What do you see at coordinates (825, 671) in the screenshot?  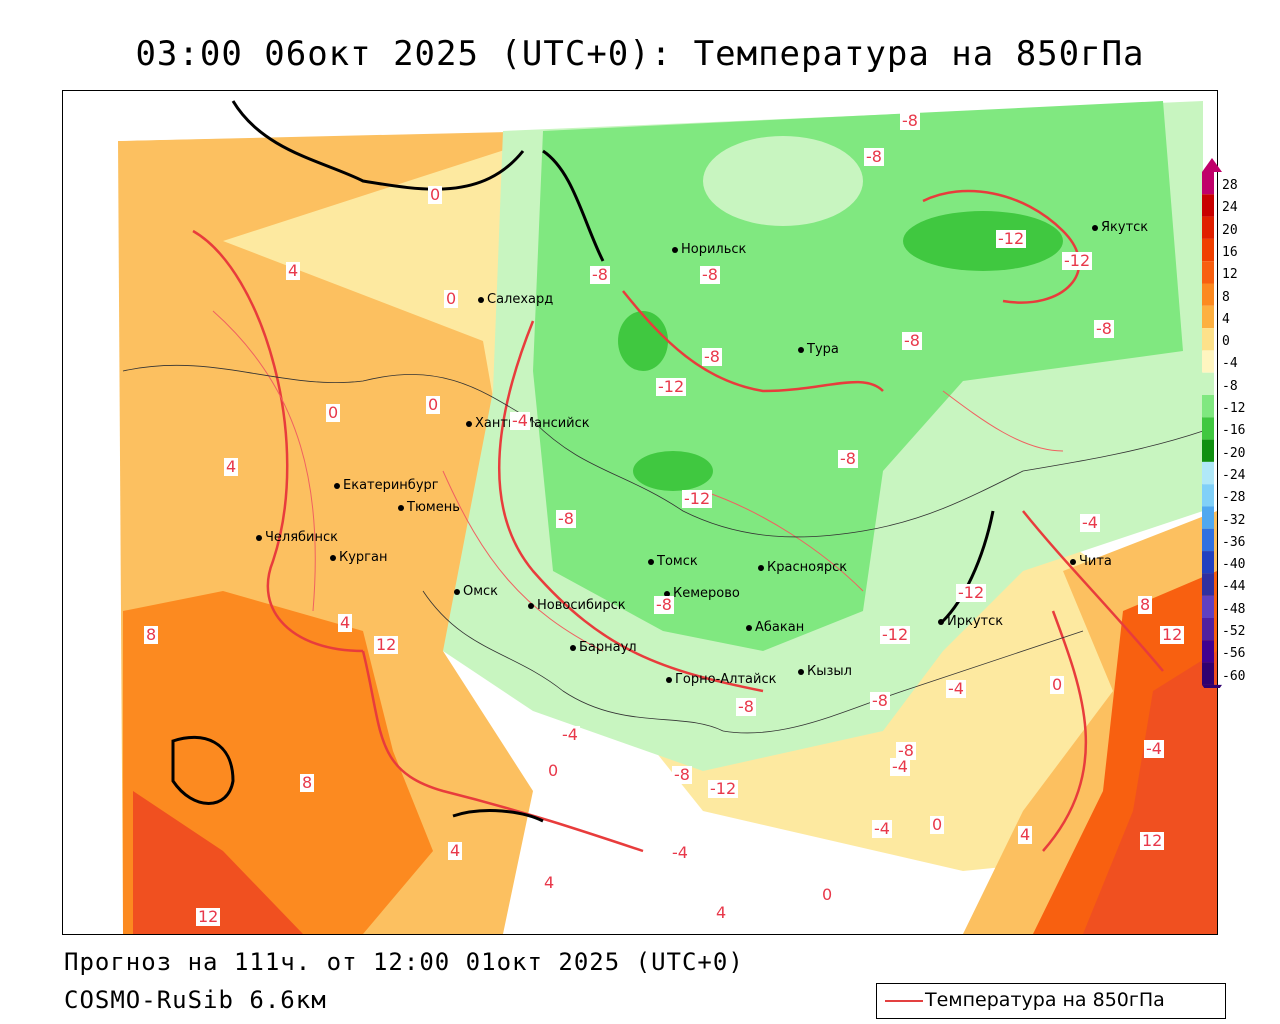 I see `city-kyzyl: Кызыл` at bounding box center [825, 671].